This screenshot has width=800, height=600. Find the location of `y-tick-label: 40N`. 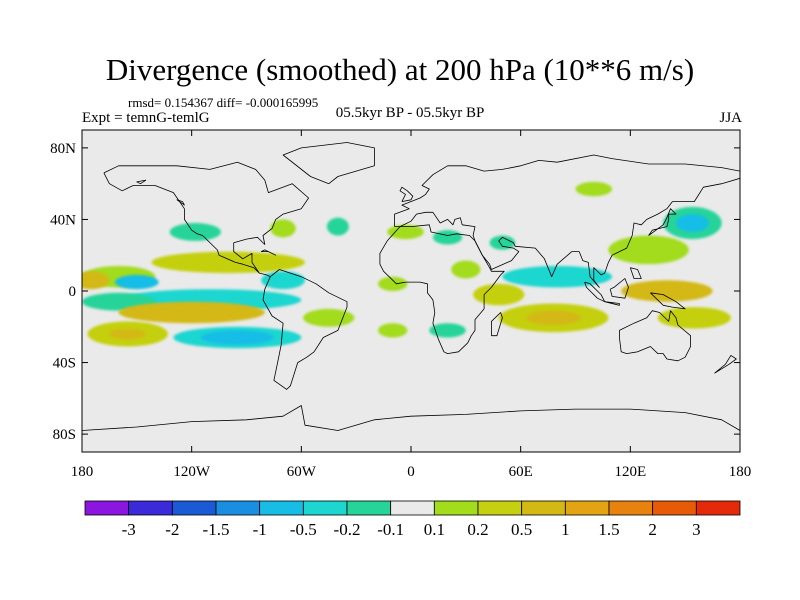

y-tick-label: 40N is located at coordinates (63, 220).